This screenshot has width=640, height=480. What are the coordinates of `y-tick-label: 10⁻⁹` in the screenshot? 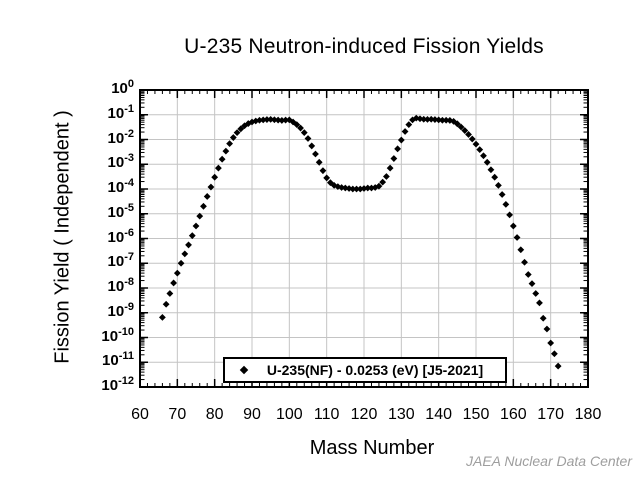 It's located at (120, 310).